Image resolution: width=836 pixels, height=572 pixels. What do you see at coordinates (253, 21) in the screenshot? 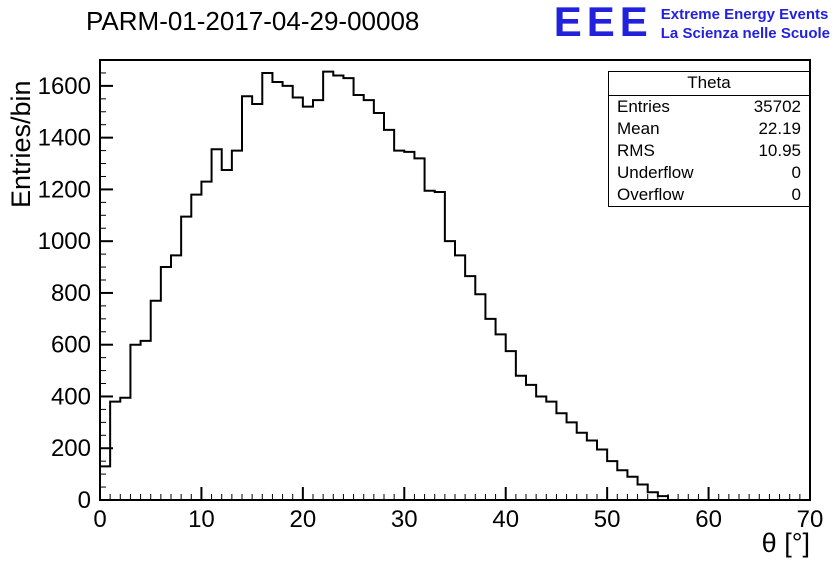
I see `plot-title: PARM-01-2017-04-29-00008` at bounding box center [253, 21].